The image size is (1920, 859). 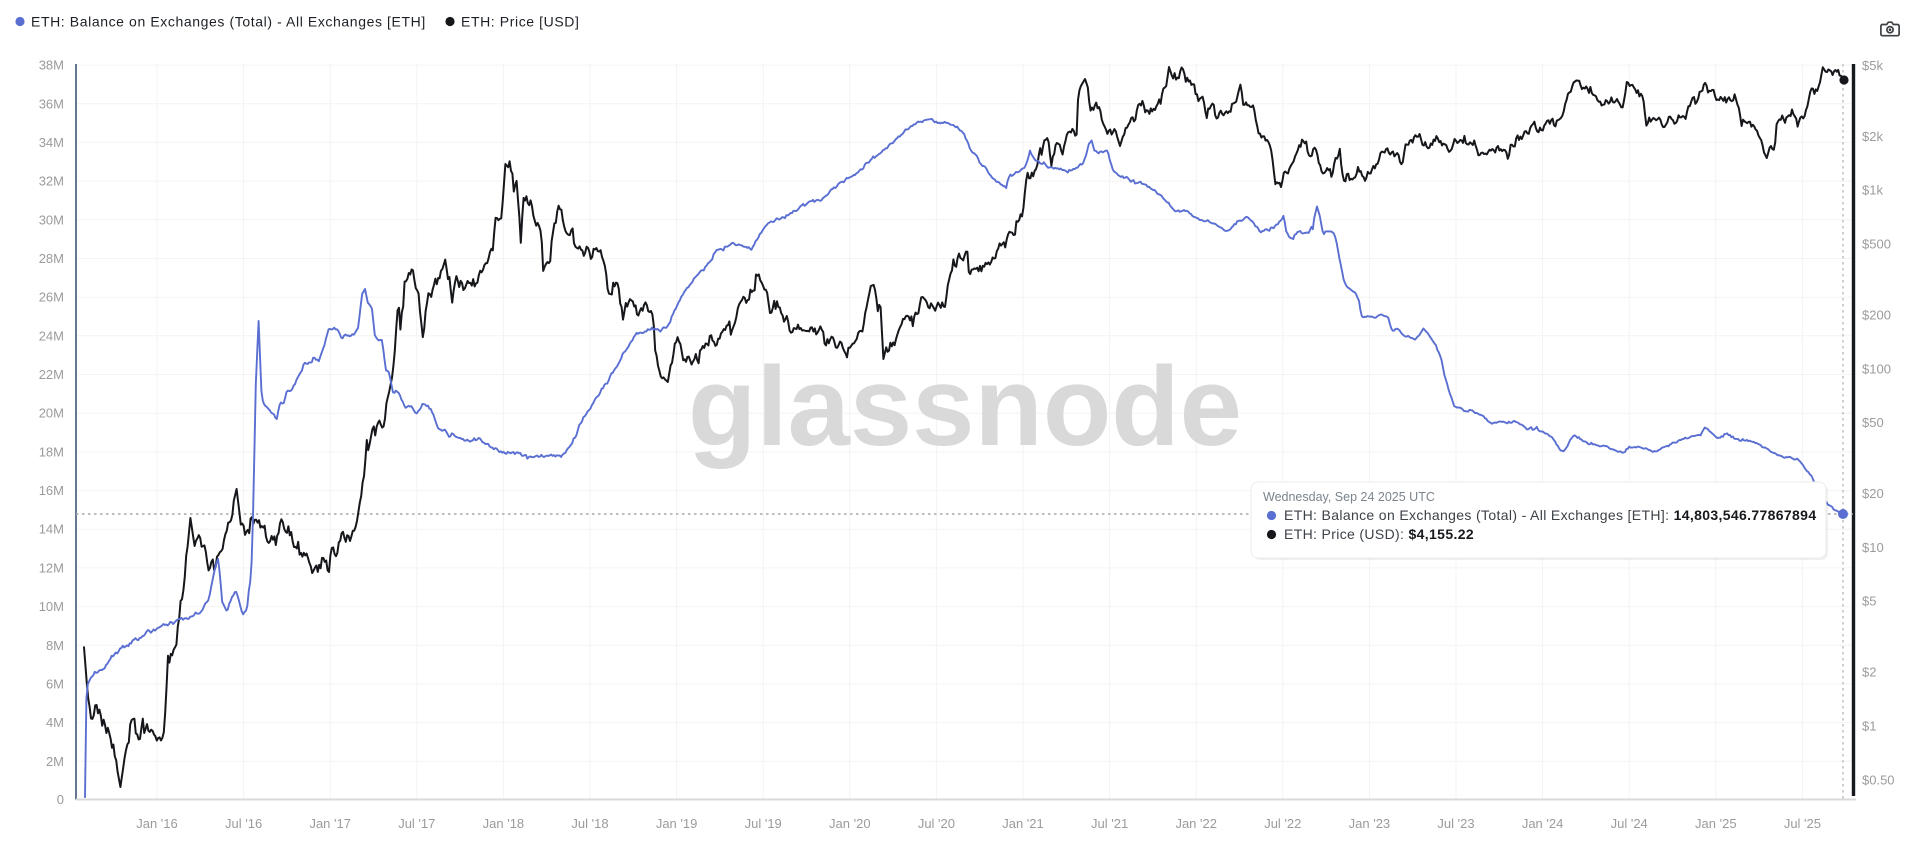 What do you see at coordinates (1878, 779) in the screenshot?
I see `svg-text: $0.50` at bounding box center [1878, 779].